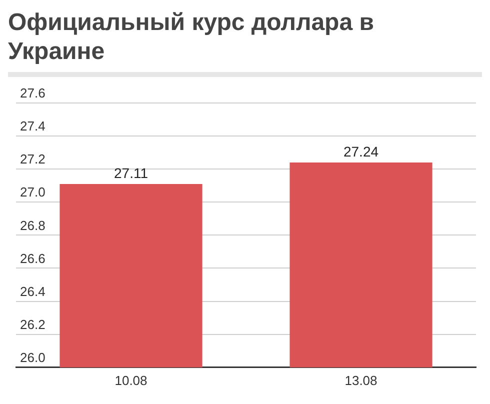  Describe the element at coordinates (33, 324) in the screenshot. I see `y-tick-label: 26.2` at that location.